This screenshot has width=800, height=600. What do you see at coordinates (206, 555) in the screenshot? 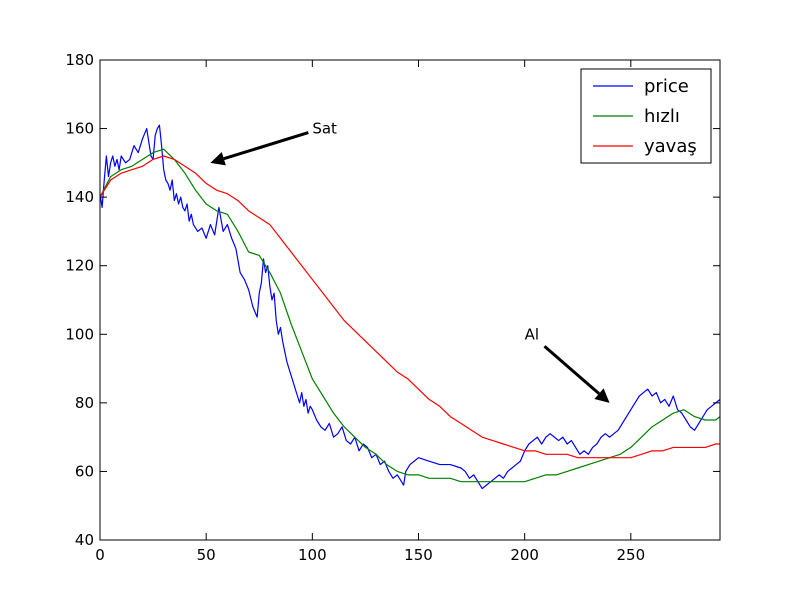
I see `x-tick-label: 50` at bounding box center [206, 555].